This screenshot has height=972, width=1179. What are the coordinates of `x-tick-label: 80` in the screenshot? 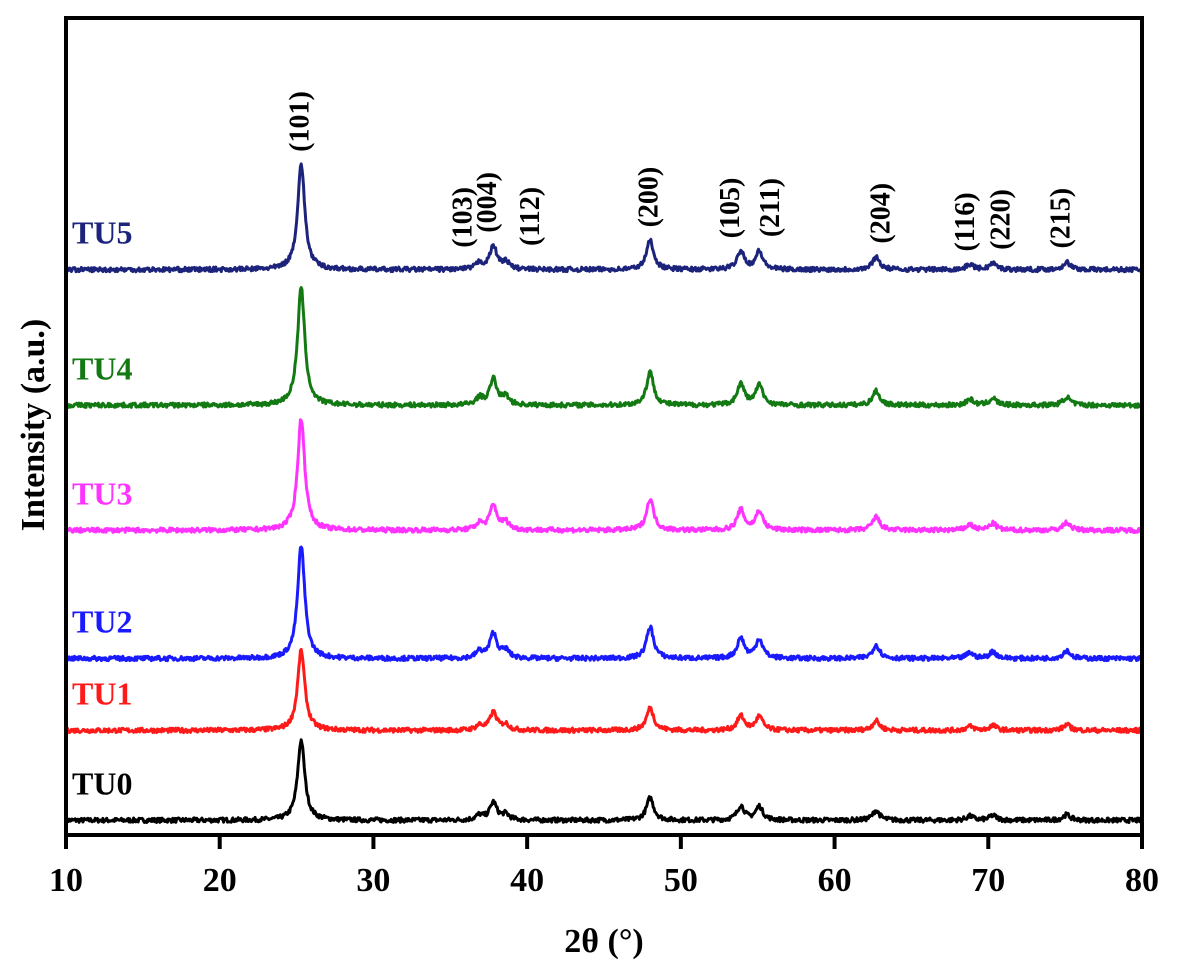 It's located at (1142, 880).